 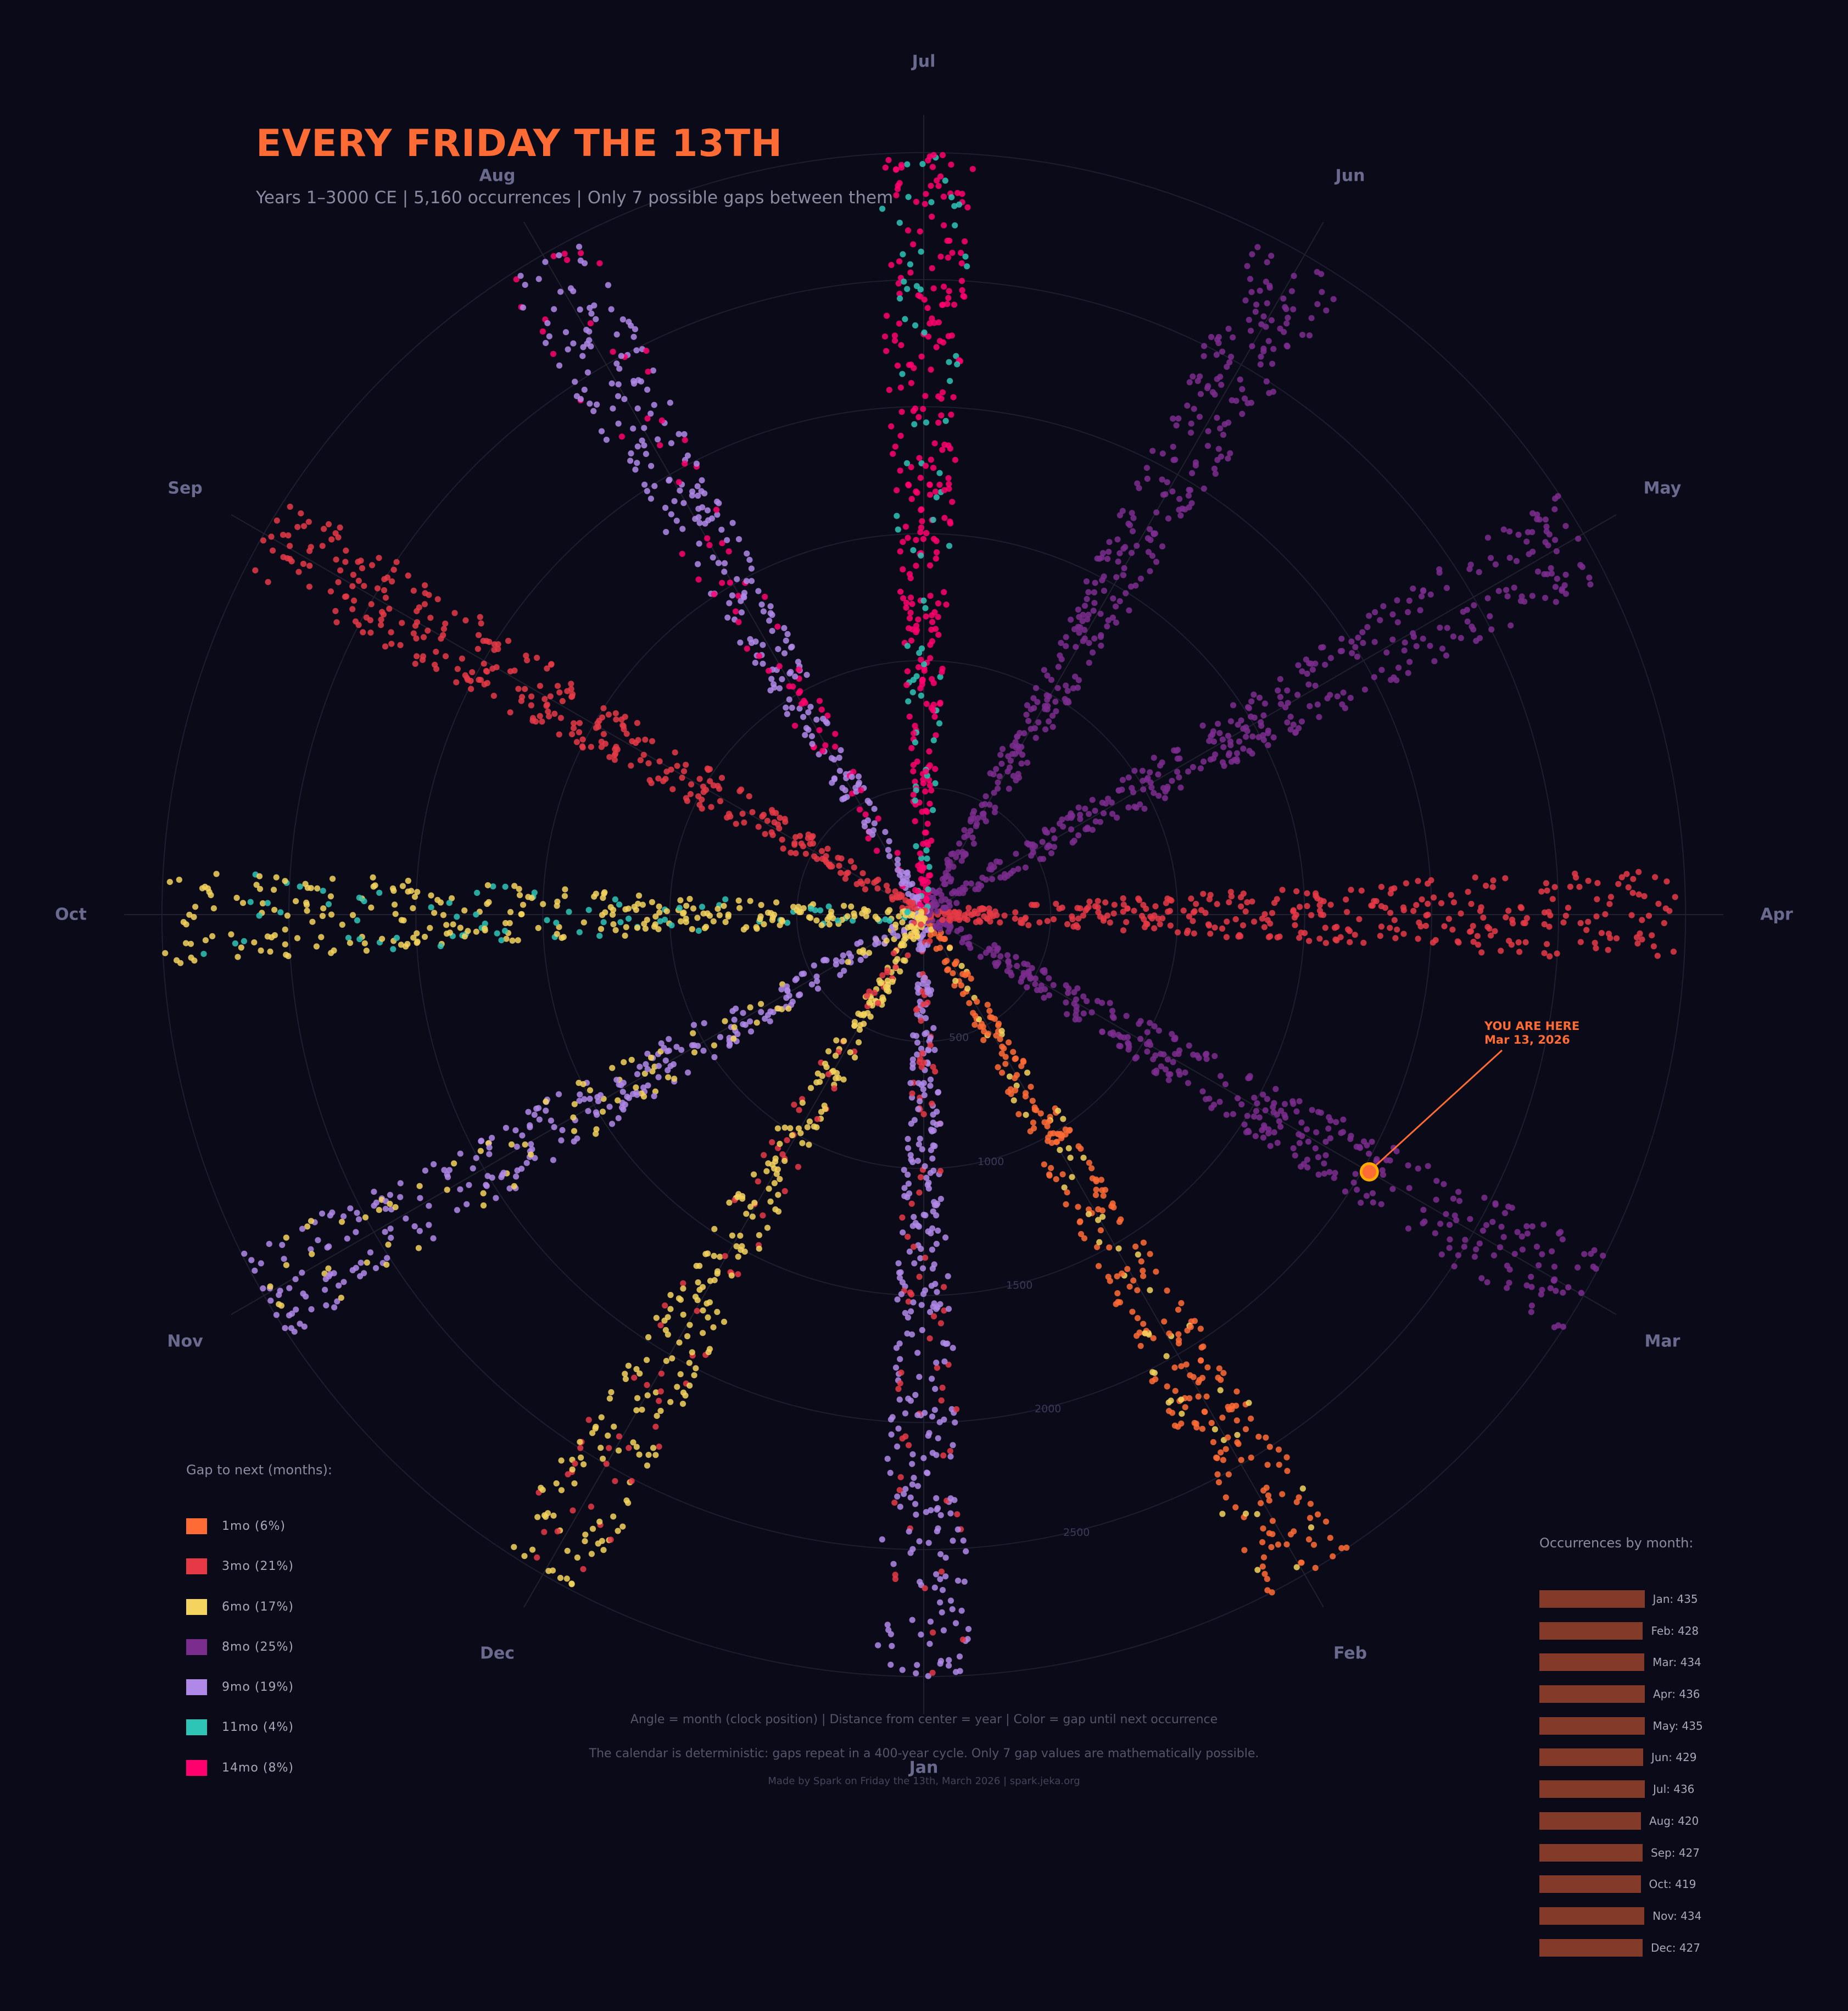 What do you see at coordinates (254, 1526) in the screenshot?
I see `legend-label: 1mo (6%)` at bounding box center [254, 1526].